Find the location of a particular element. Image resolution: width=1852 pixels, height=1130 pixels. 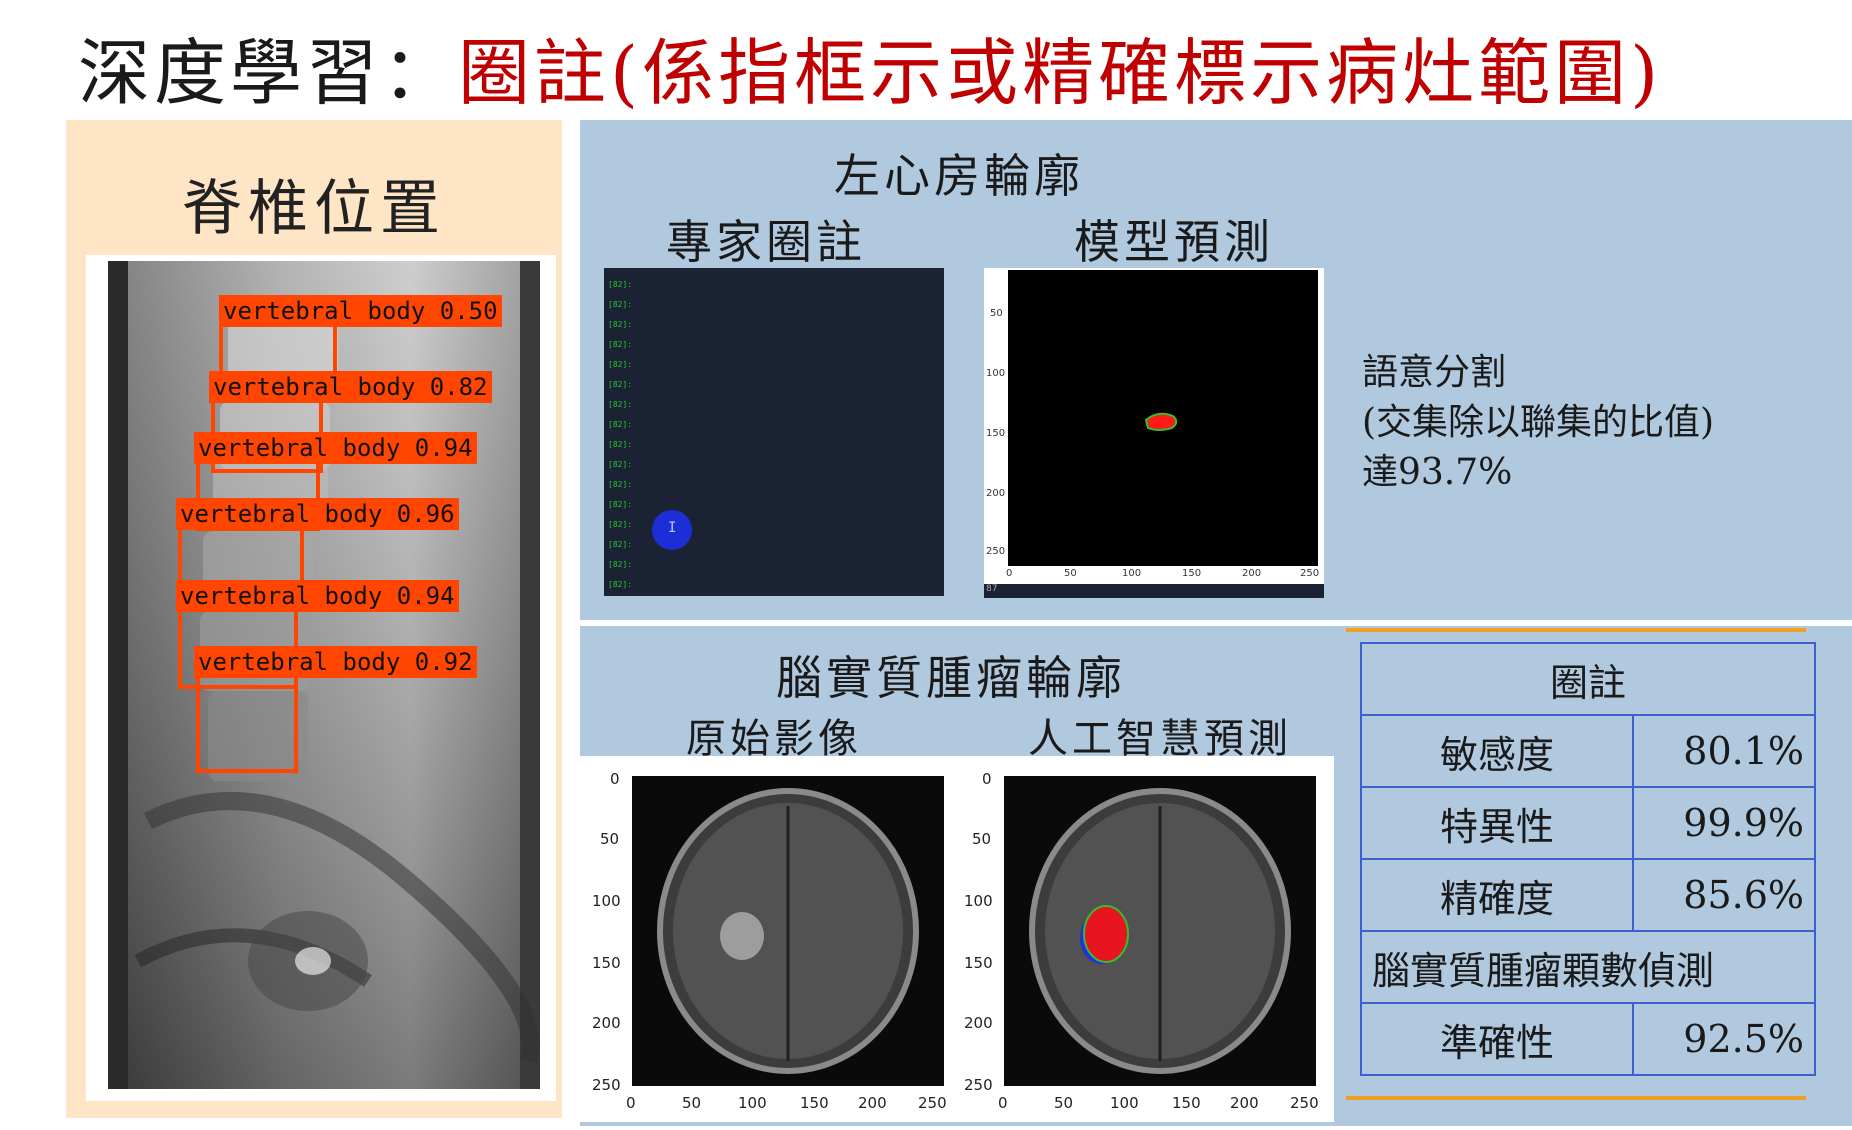

count-detection-header: 腦實質腫瘤顆數偵測 is located at coordinates (1588, 967).